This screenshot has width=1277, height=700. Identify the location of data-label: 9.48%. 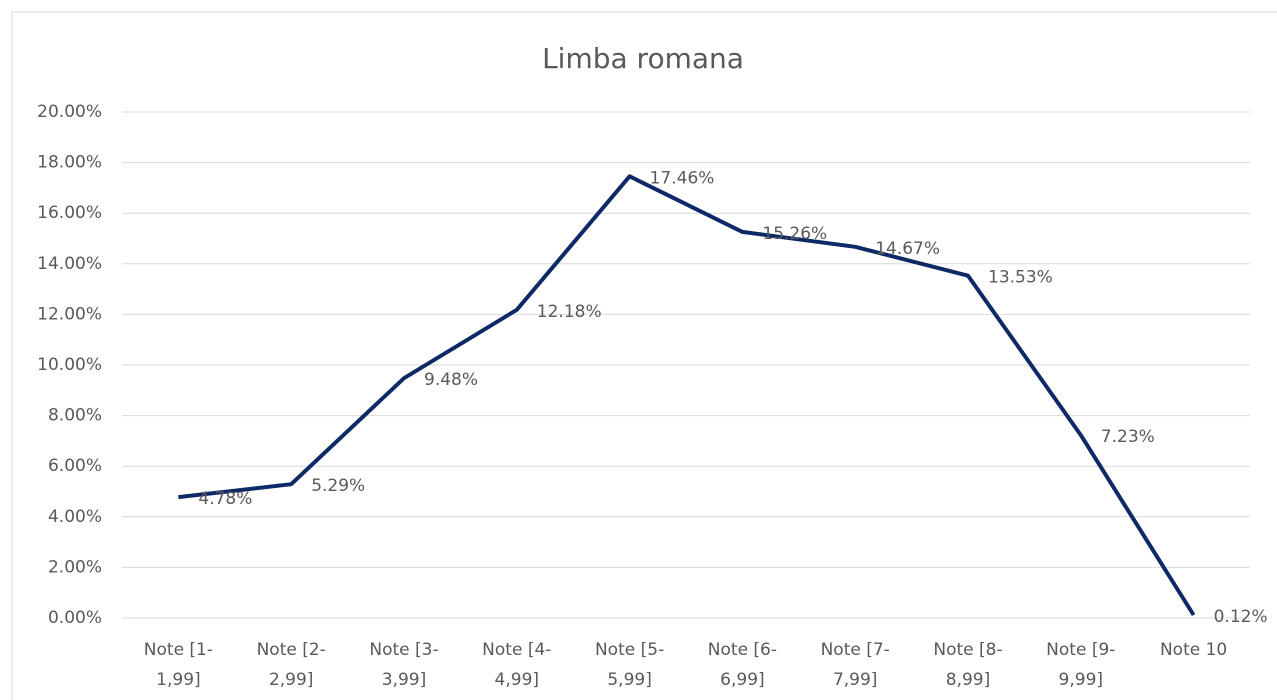
(451, 380).